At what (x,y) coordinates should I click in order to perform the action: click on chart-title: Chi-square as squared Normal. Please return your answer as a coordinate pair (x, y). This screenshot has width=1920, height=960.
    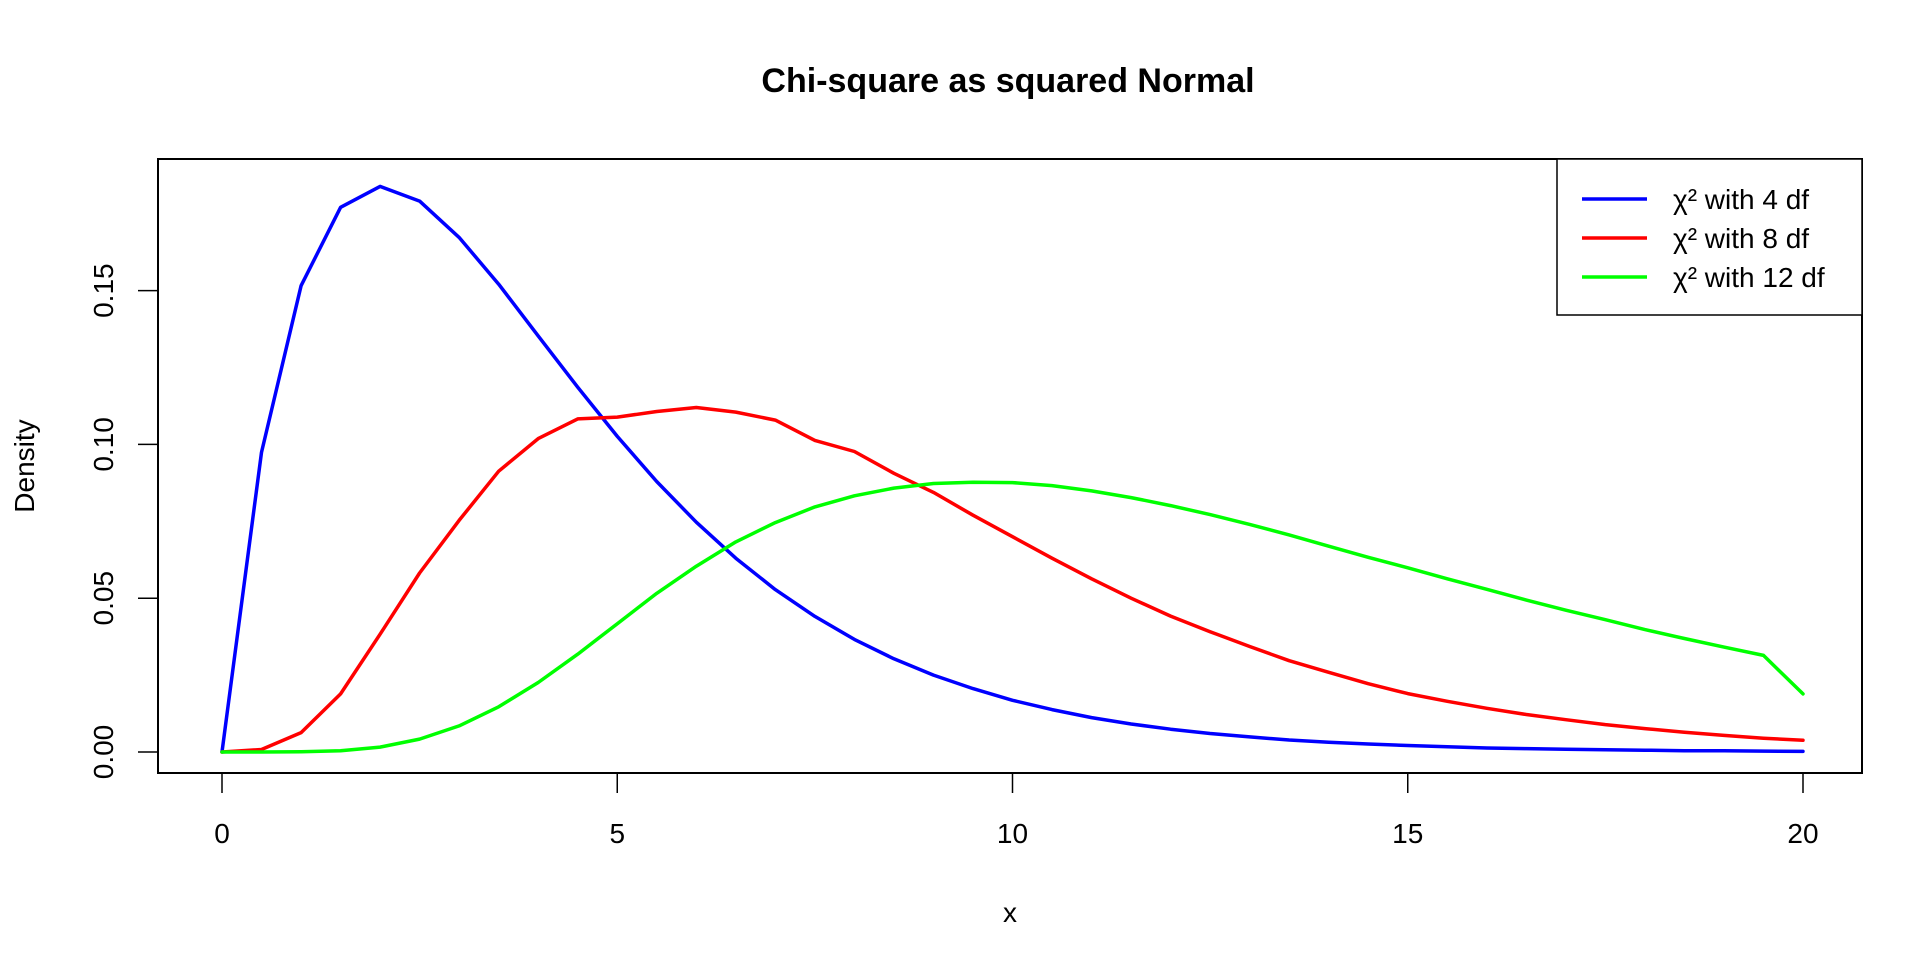
    Looking at the image, I should click on (1007, 81).